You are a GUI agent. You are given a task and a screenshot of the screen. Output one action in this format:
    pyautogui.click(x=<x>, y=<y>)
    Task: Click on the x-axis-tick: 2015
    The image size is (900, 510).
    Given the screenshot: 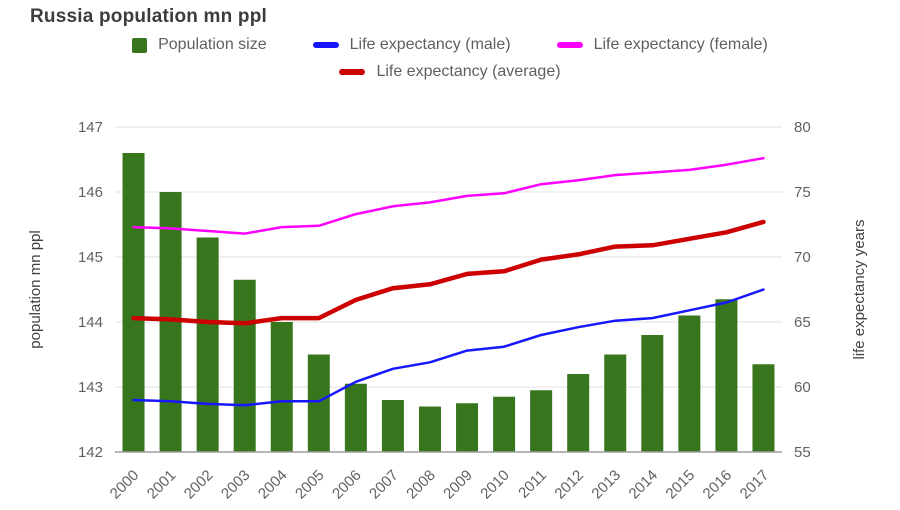 What is the action you would take?
    pyautogui.click(x=681, y=485)
    